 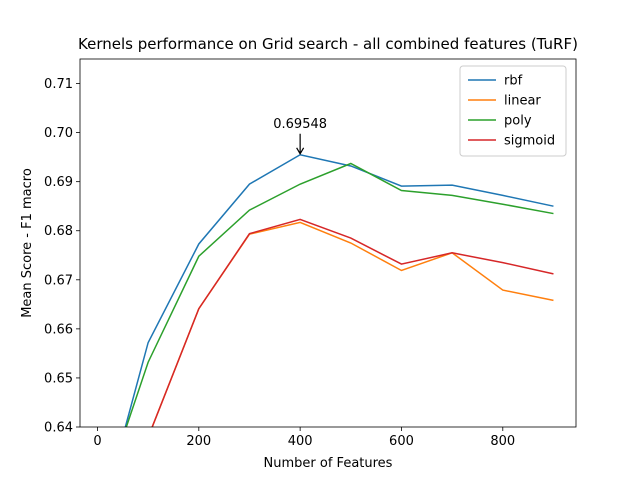 What do you see at coordinates (58, 133) in the screenshot?
I see `y-tick-label: 0.70` at bounding box center [58, 133].